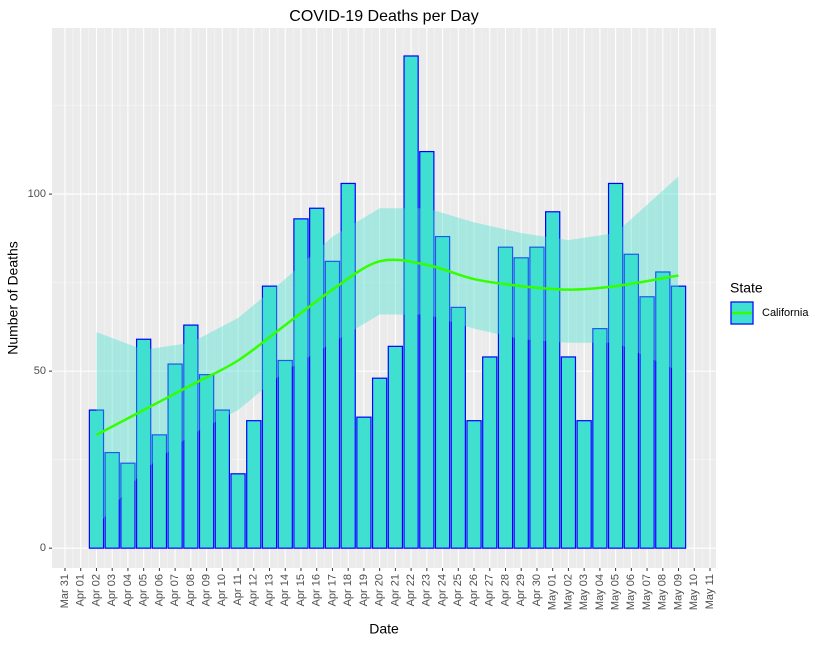 The width and height of the screenshot is (827, 648). What do you see at coordinates (505, 590) in the screenshot?
I see `x-tick-label: Apr 28` at bounding box center [505, 590].